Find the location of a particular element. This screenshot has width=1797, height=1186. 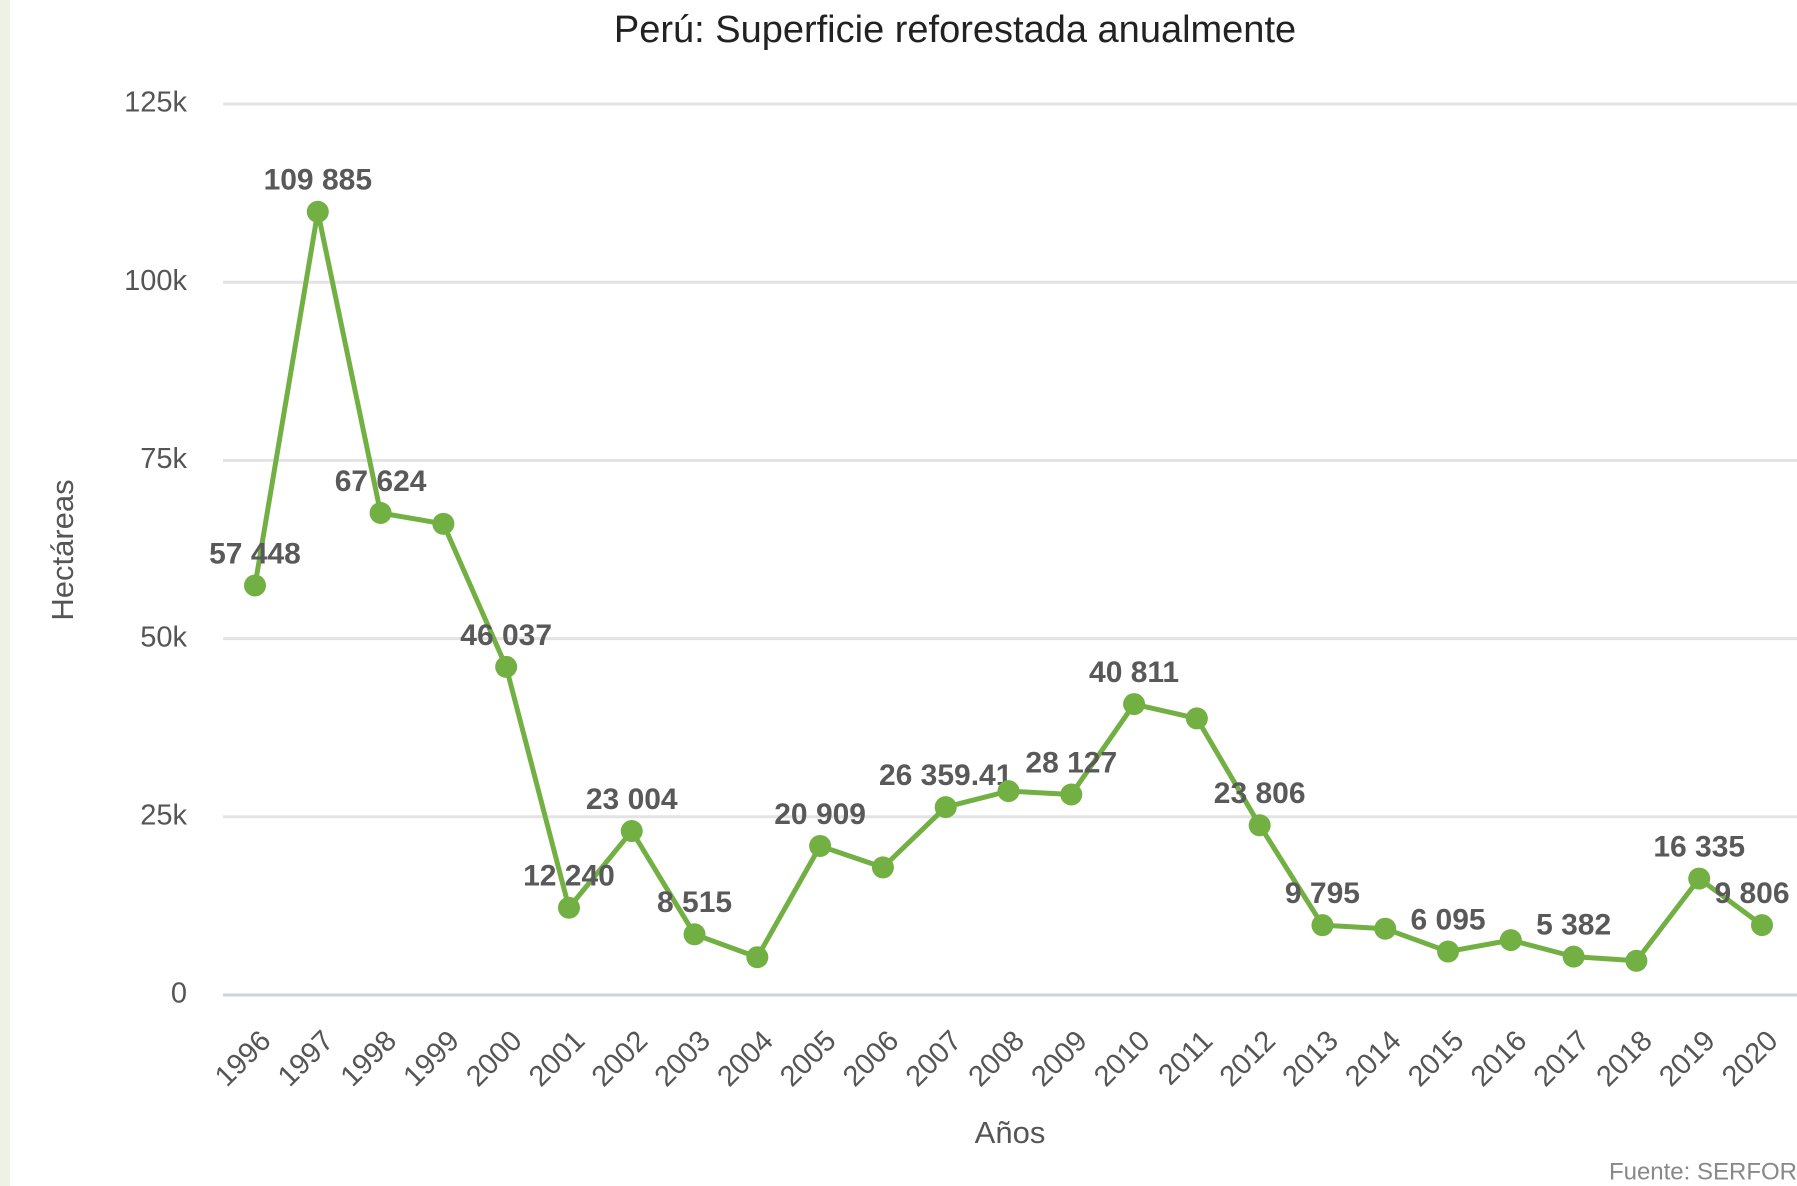

data-label: 23 004 is located at coordinates (632, 799).